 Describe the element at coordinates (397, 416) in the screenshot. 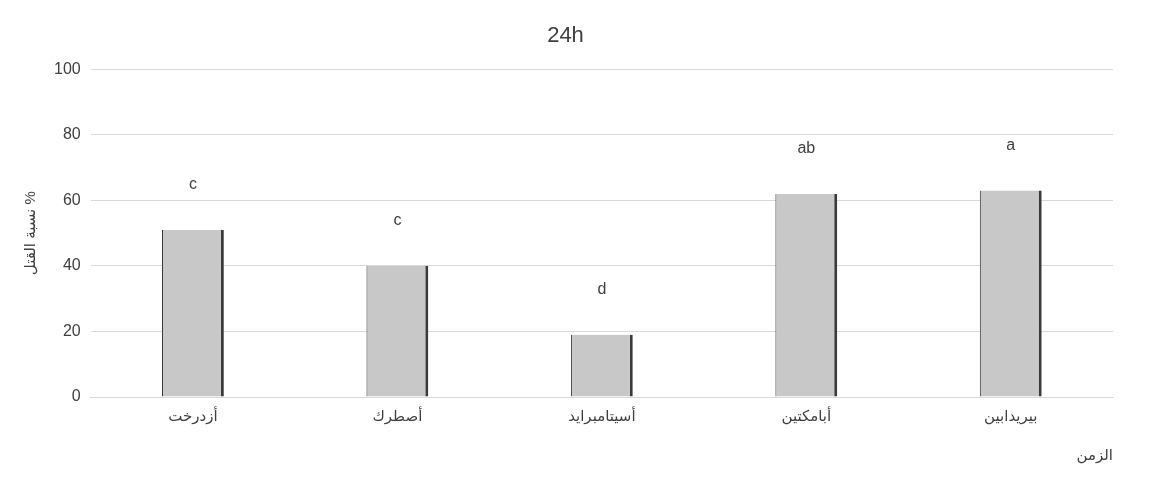

I see `x-tick-label: أصطرك` at that location.